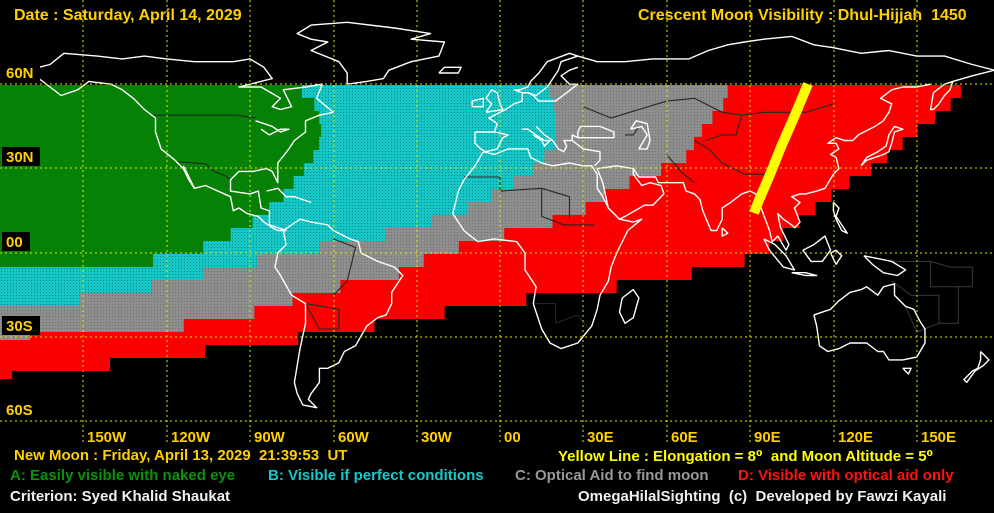  What do you see at coordinates (120, 496) in the screenshot?
I see `criterion-label: Criterion: Syed Khalid Shaukat` at bounding box center [120, 496].